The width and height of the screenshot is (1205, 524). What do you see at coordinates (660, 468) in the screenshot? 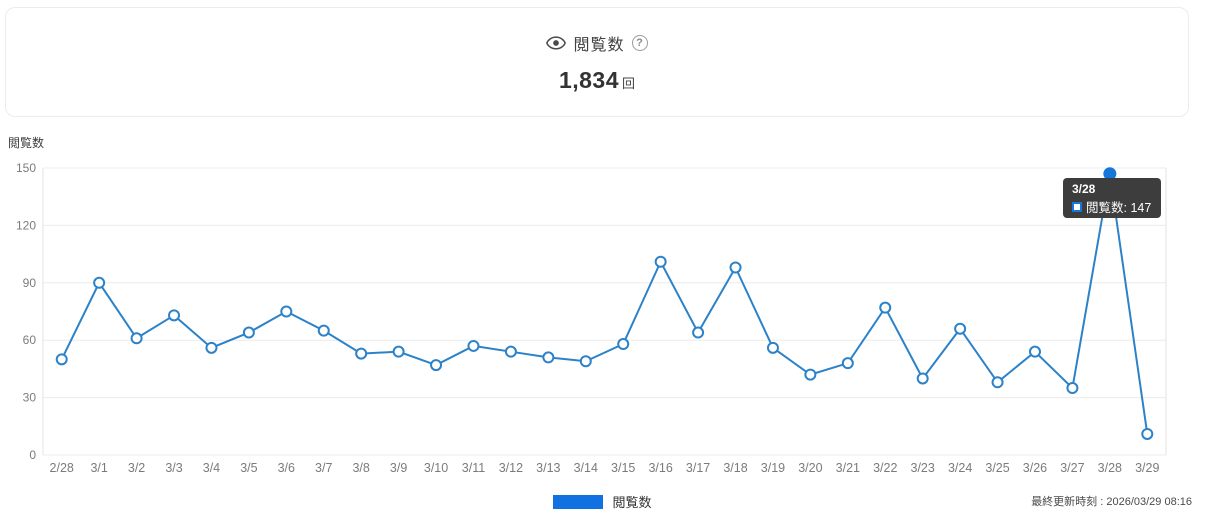
I see `x-tick-label: 3/16` at bounding box center [660, 468].